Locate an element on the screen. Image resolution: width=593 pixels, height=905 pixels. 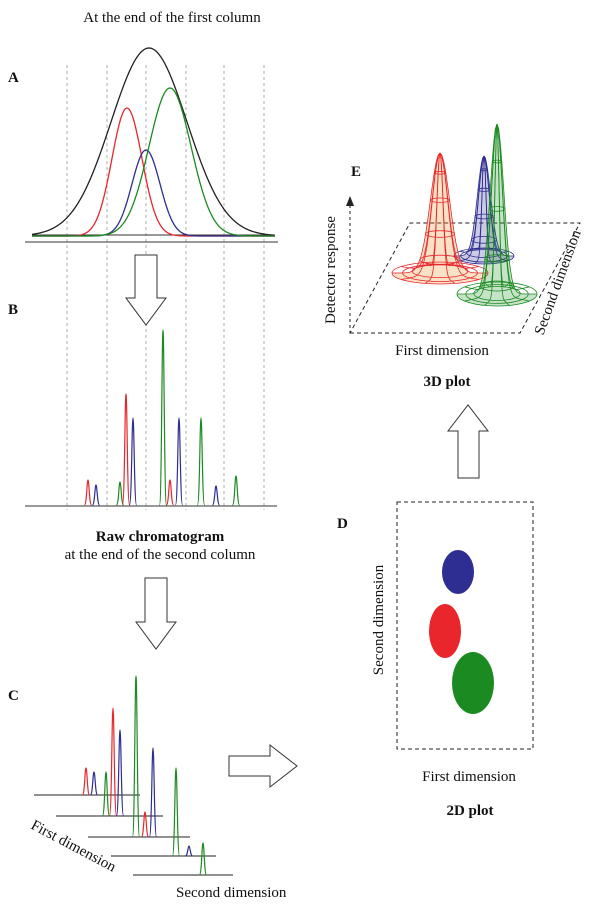
spot-red is located at coordinates (445, 631).